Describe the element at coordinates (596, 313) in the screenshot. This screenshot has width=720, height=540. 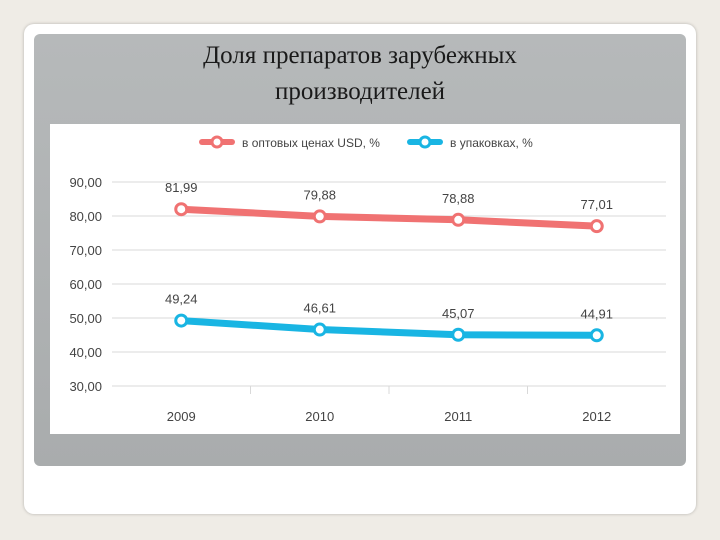
I see `data-label: 44,91` at that location.